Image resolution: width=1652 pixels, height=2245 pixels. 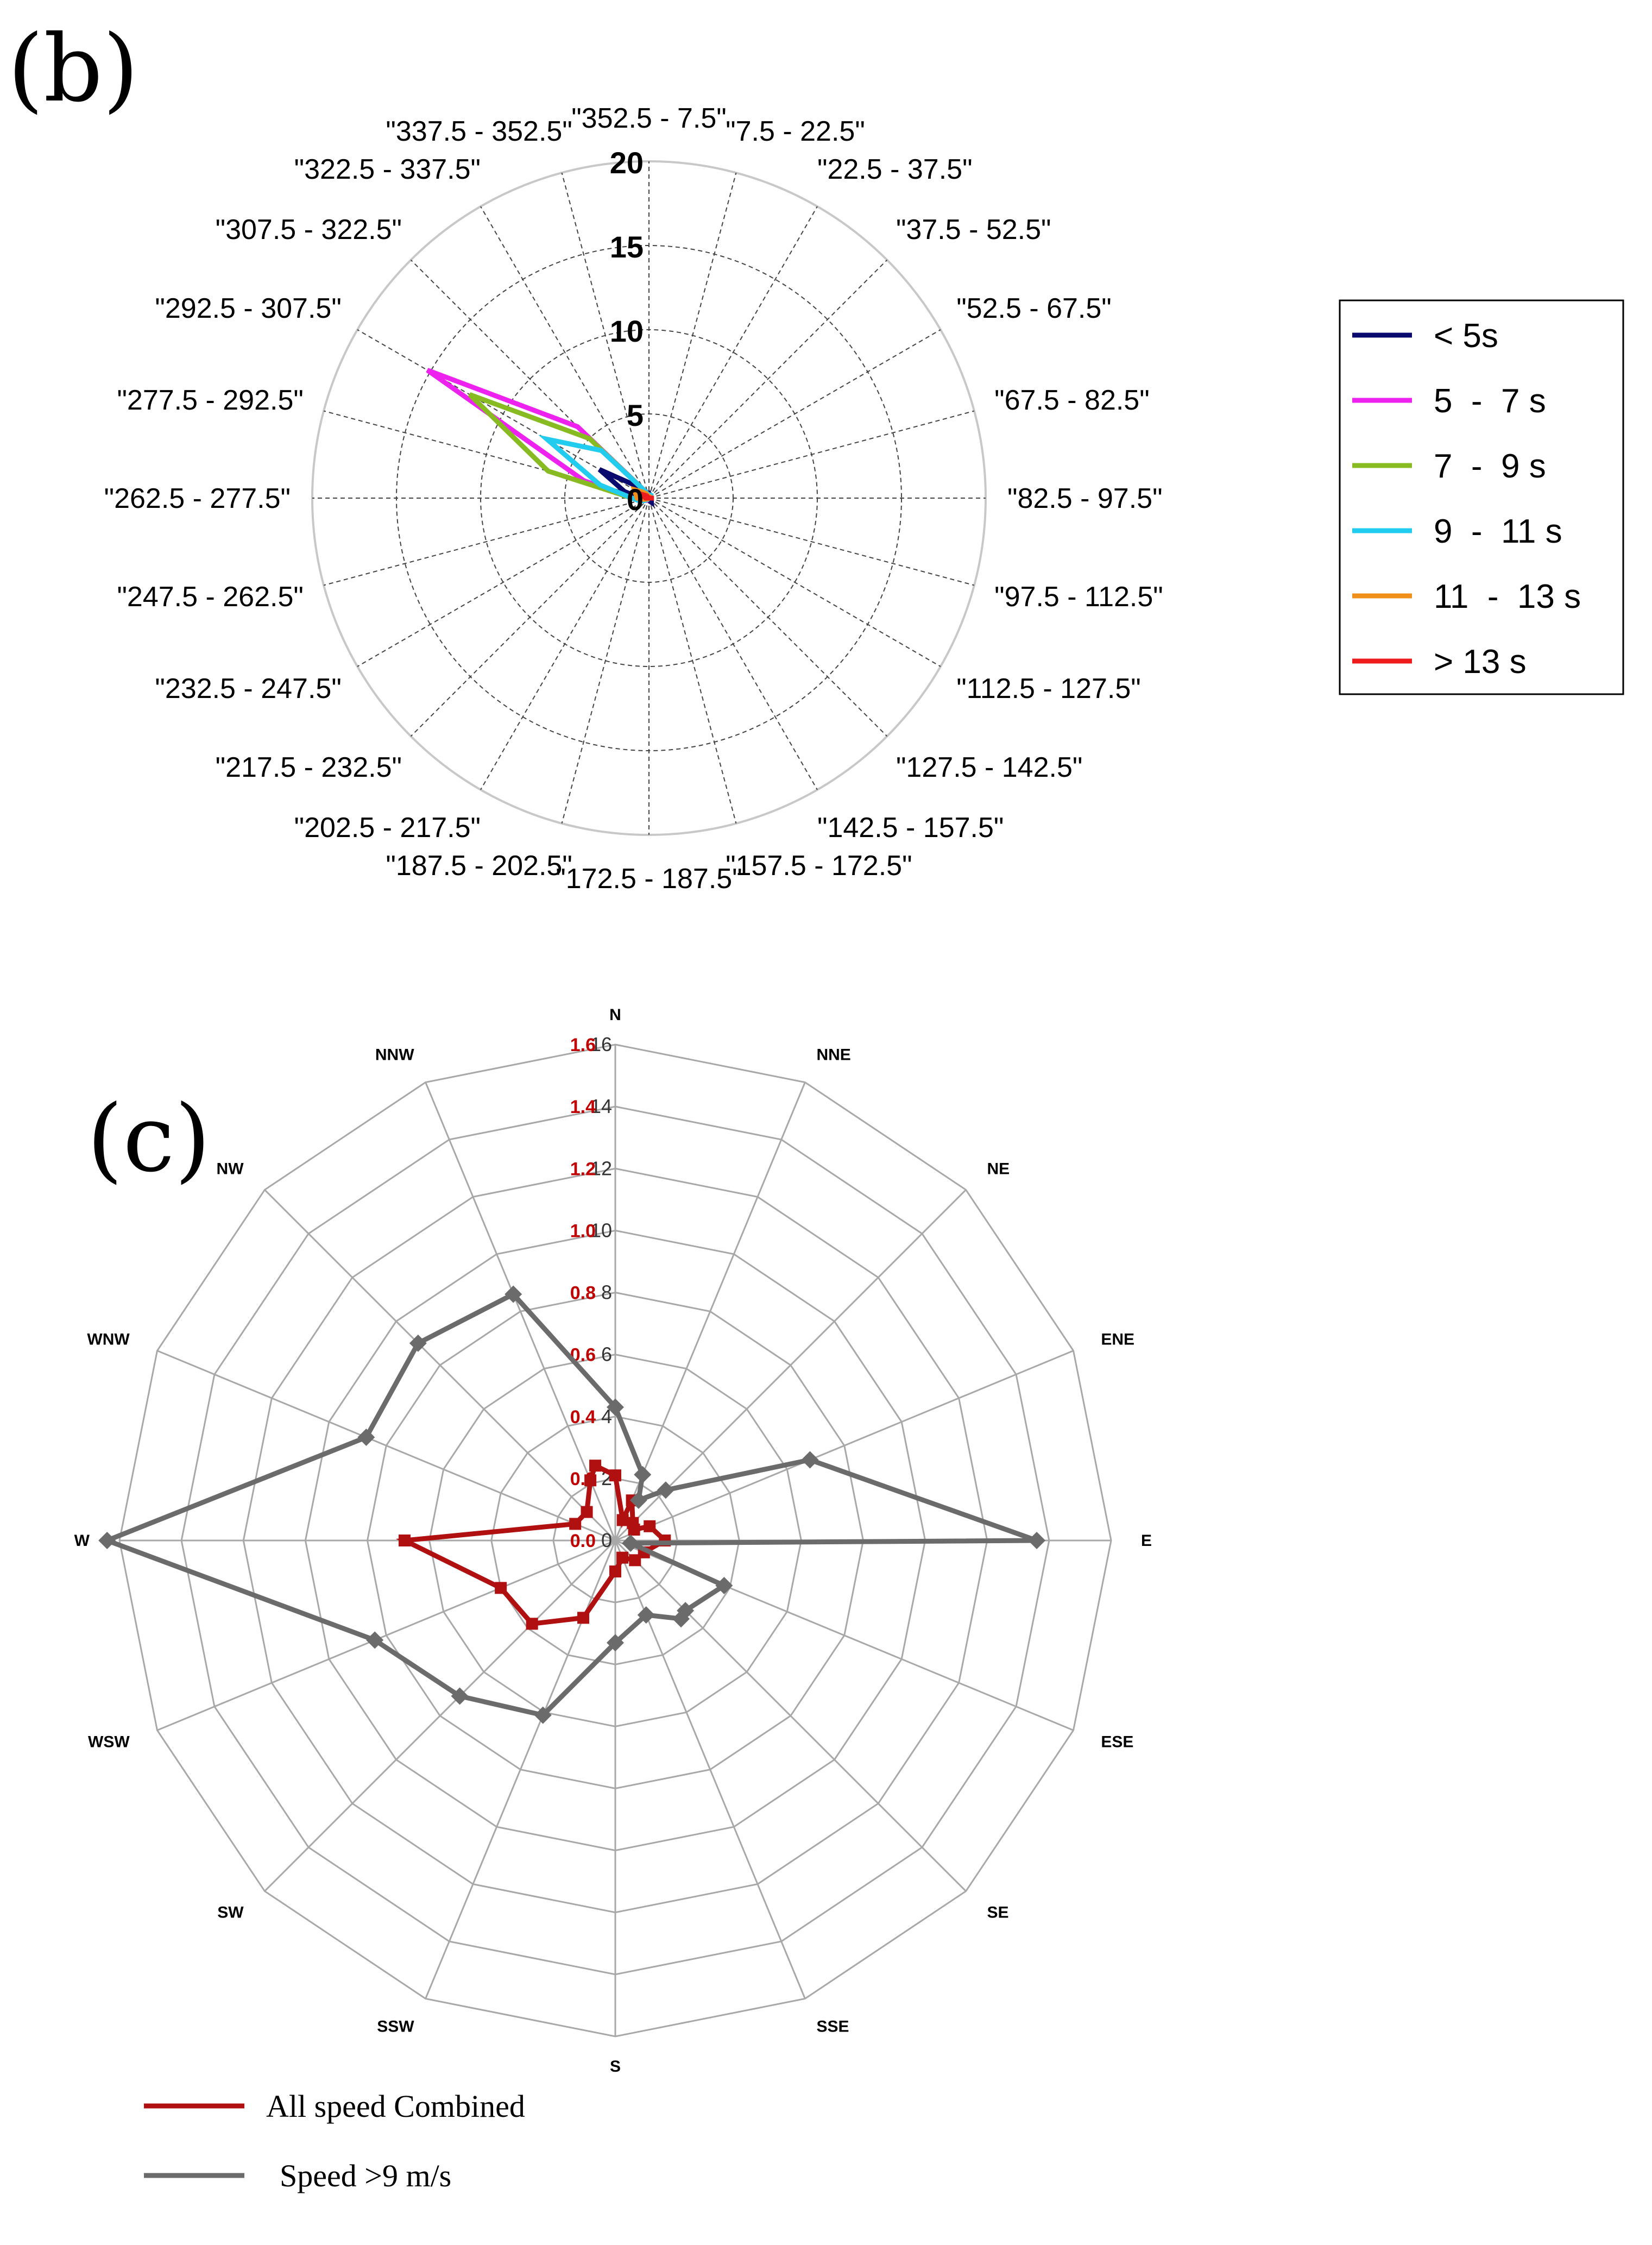 I want to click on tick-speed-gt9: 8, so click(x=606, y=1292).